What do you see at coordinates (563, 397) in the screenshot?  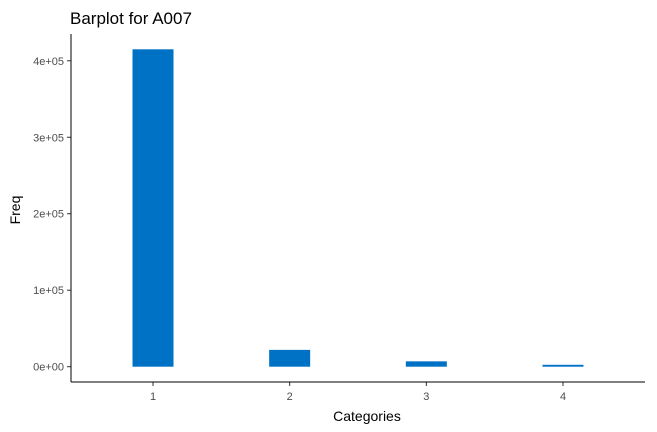 I see `x-tick-label: 4` at bounding box center [563, 397].